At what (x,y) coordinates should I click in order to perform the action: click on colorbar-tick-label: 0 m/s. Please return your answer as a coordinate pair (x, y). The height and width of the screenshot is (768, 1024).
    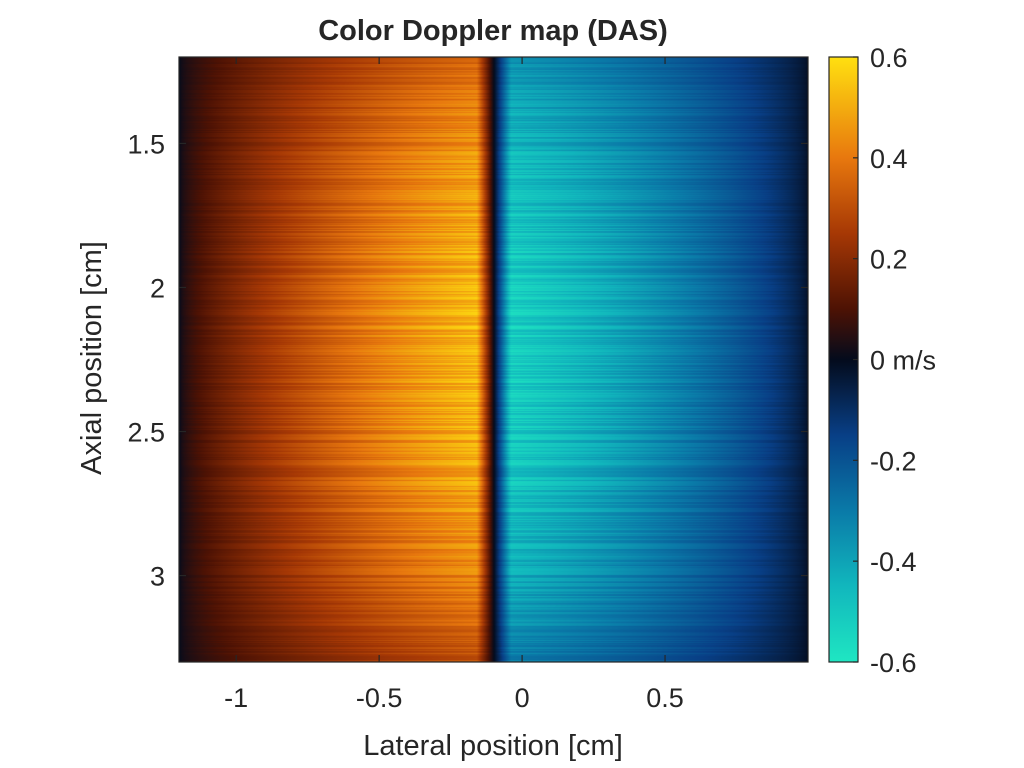
    Looking at the image, I should click on (903, 361).